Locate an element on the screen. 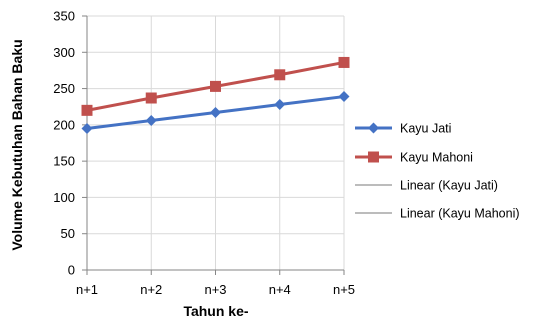  legend-label-linear-kayu-jati: Linear (Kayu Jati) is located at coordinates (449, 186).